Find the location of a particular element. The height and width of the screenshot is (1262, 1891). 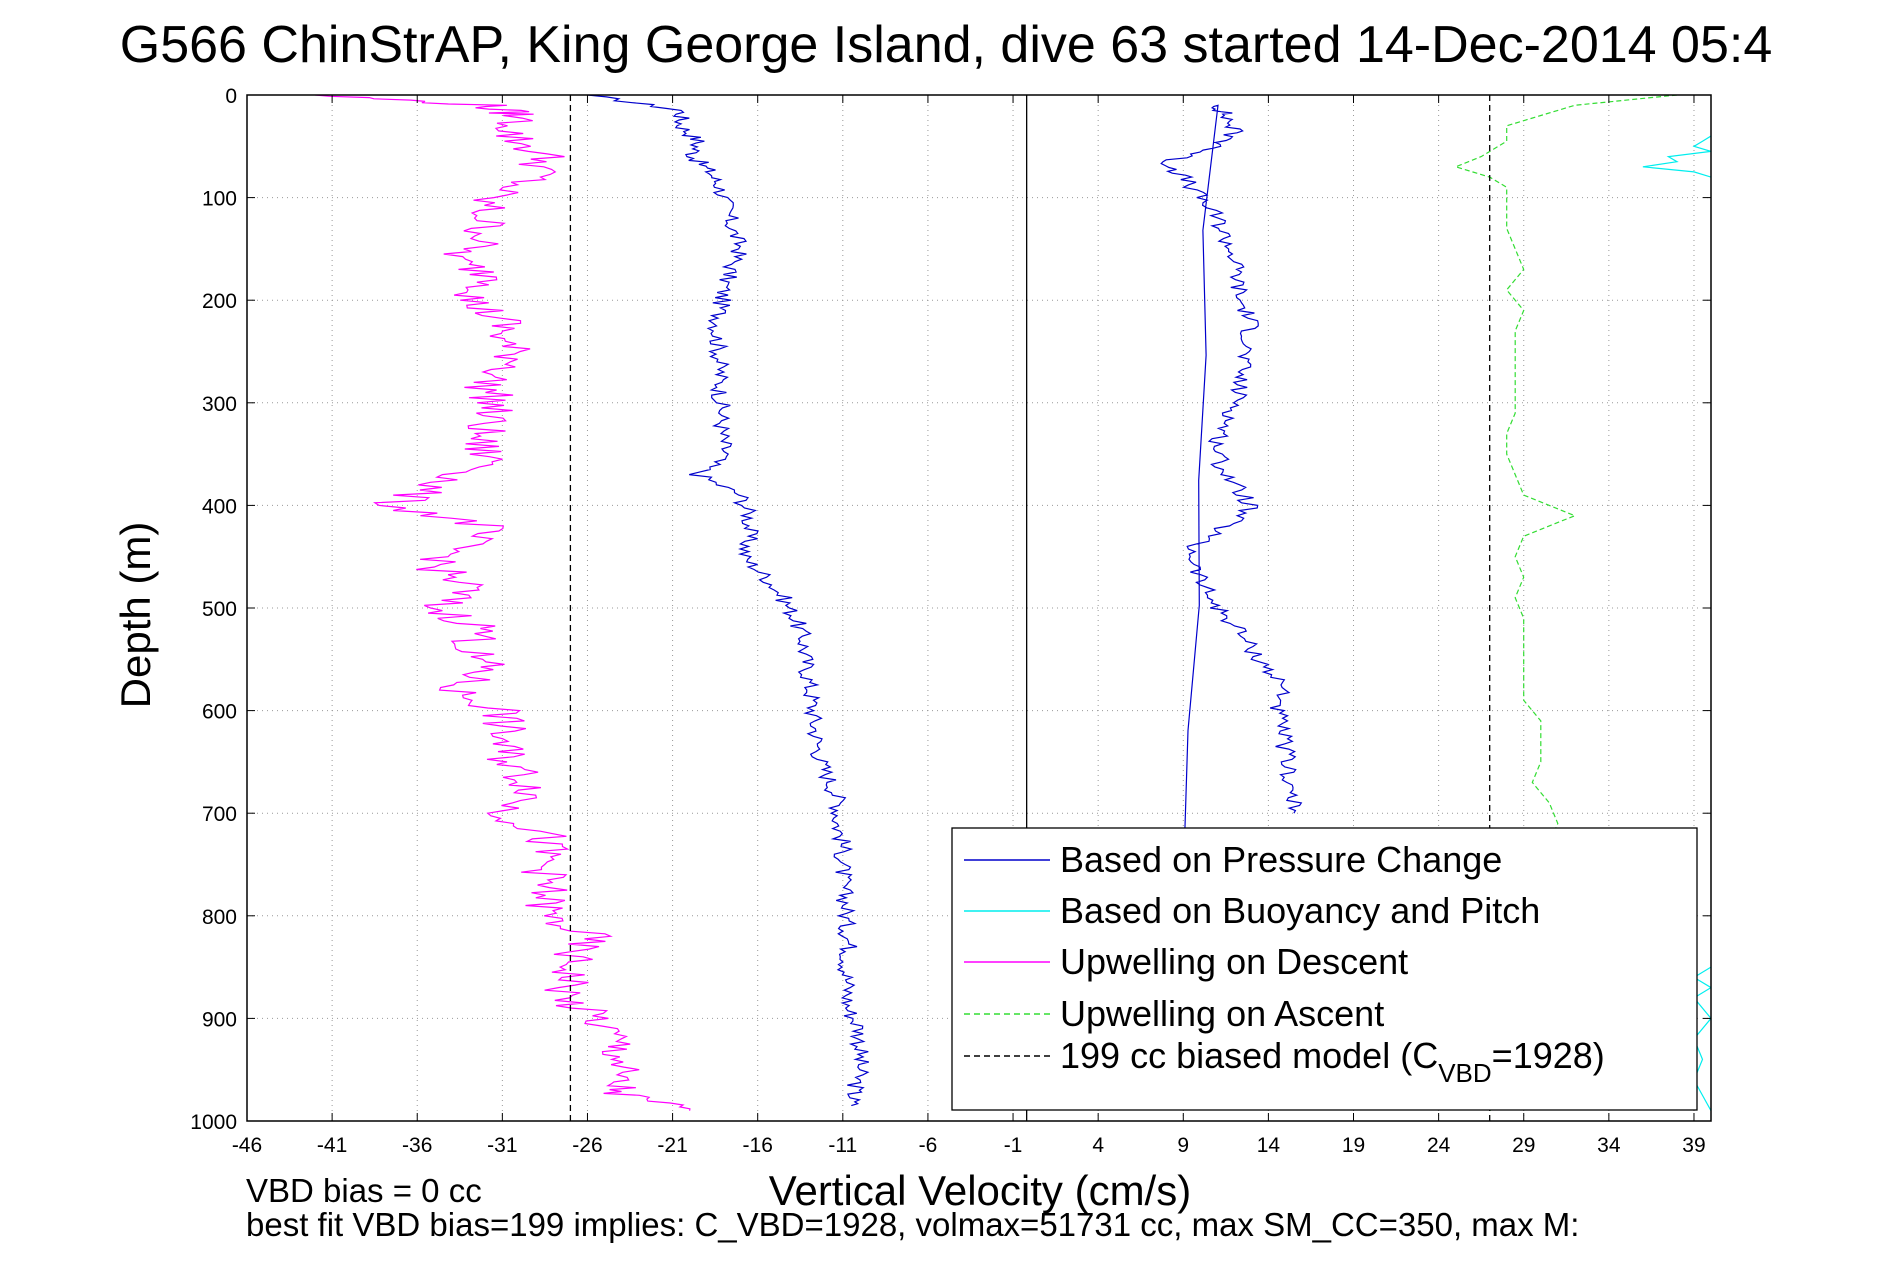

x-tick-label: -26 is located at coordinates (587, 1145).